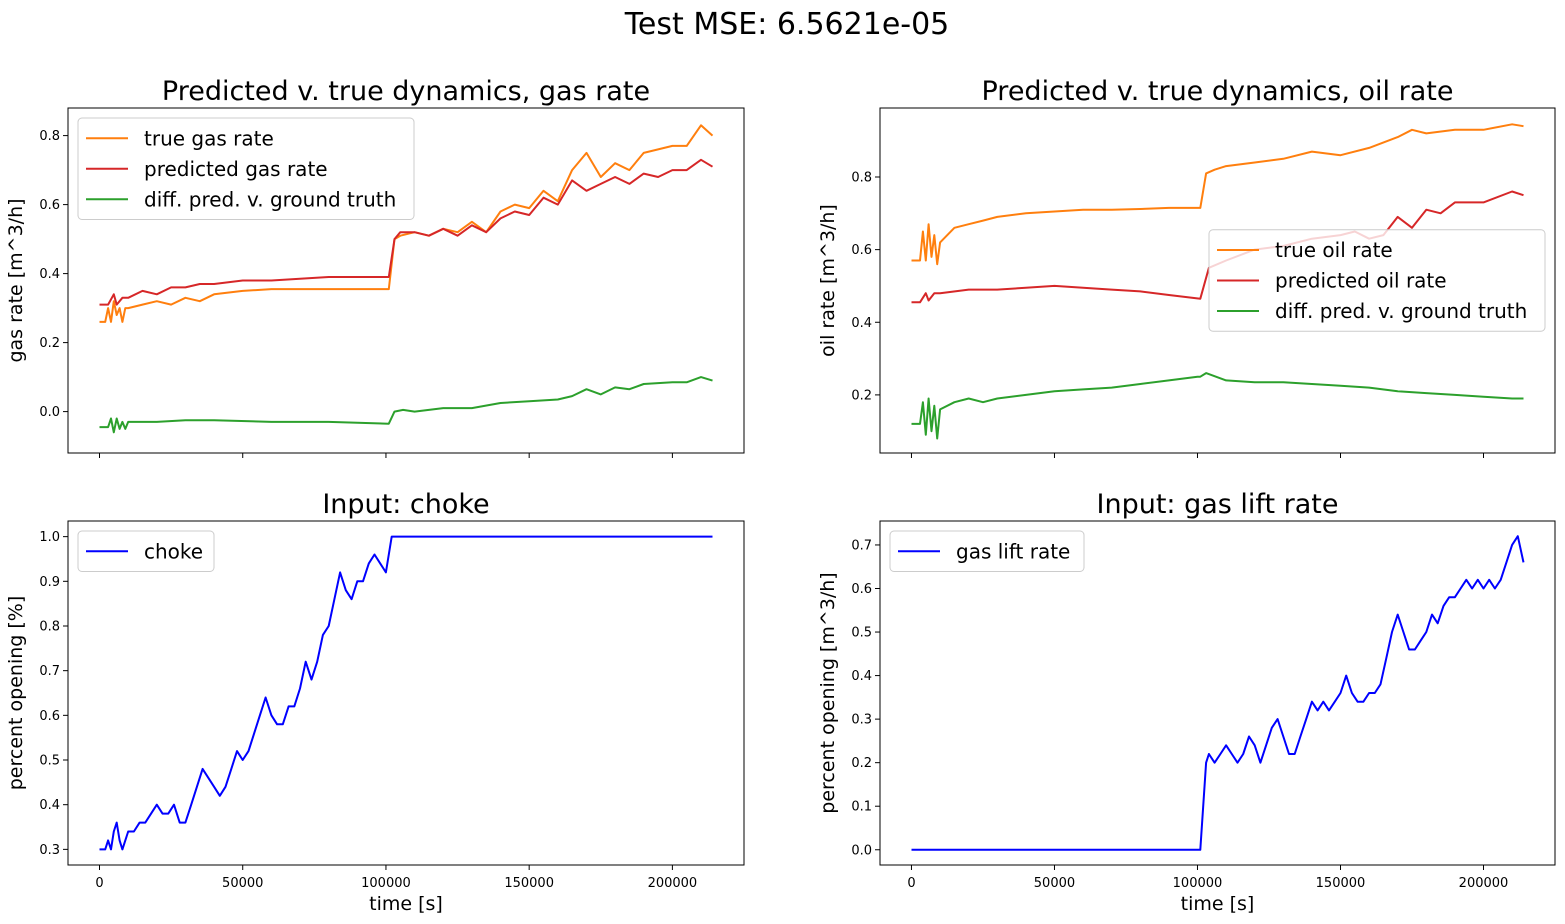  What do you see at coordinates (828, 692) in the screenshot?
I see `y-axis-label: percent opening [m^3/h]` at bounding box center [828, 692].